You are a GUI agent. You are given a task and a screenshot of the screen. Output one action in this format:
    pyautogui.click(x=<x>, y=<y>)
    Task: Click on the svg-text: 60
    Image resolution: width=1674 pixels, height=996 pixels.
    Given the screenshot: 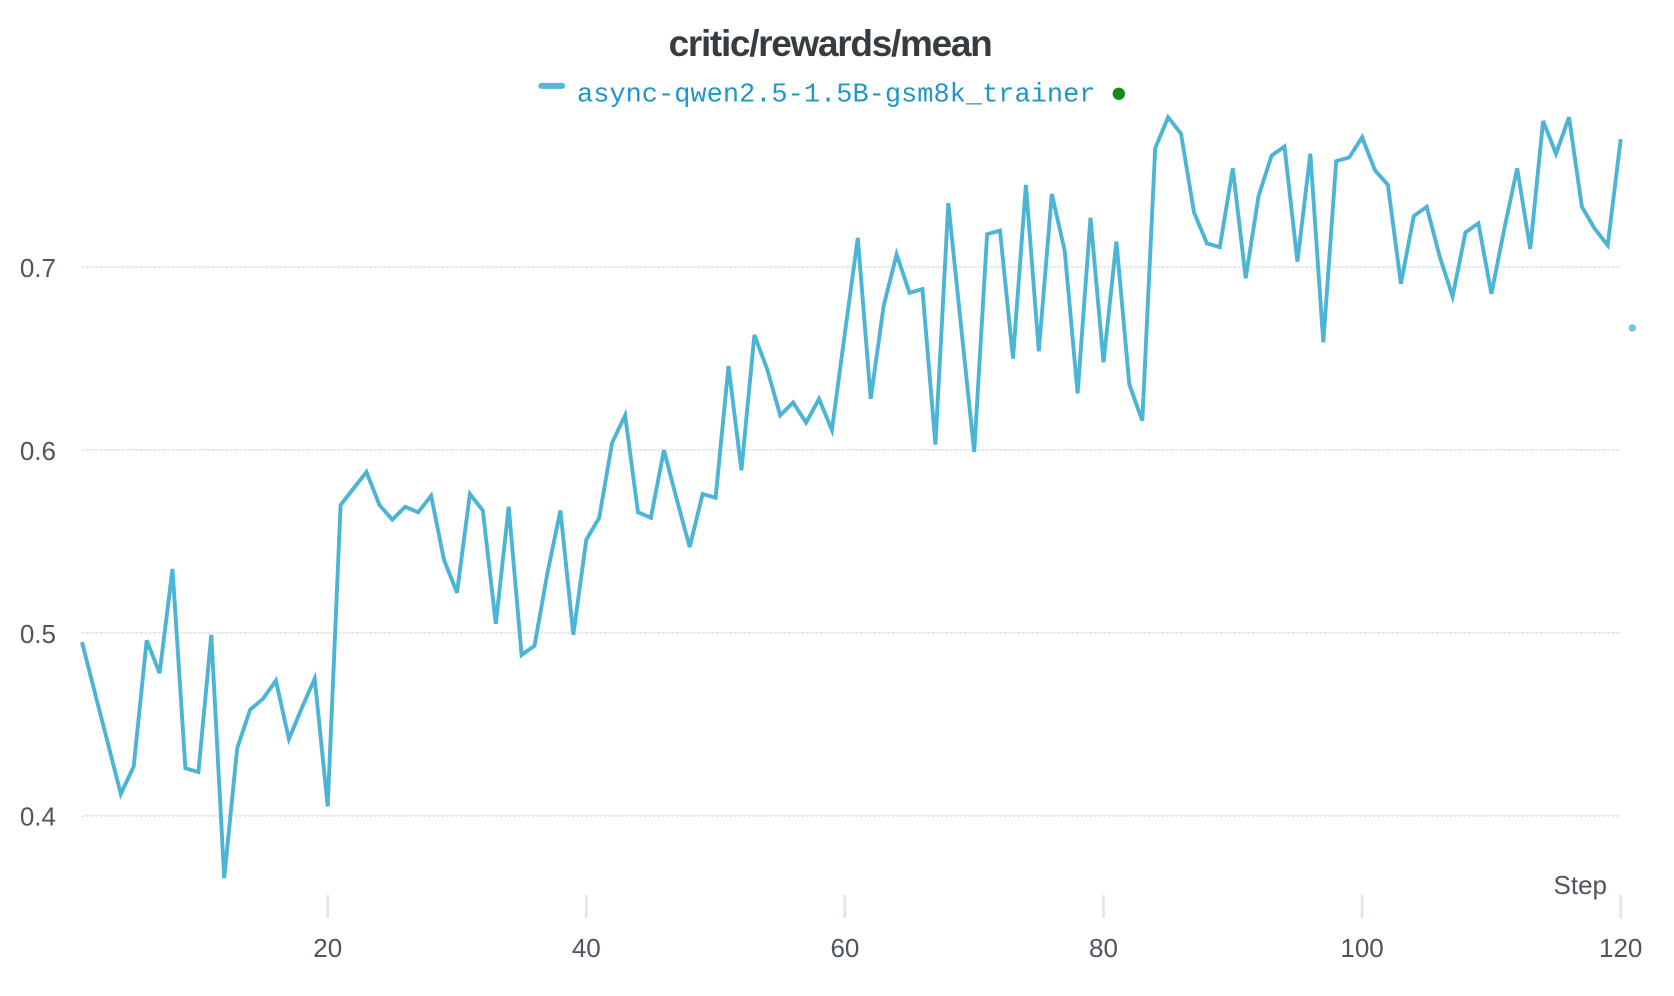 What is the action you would take?
    pyautogui.click(x=844, y=948)
    